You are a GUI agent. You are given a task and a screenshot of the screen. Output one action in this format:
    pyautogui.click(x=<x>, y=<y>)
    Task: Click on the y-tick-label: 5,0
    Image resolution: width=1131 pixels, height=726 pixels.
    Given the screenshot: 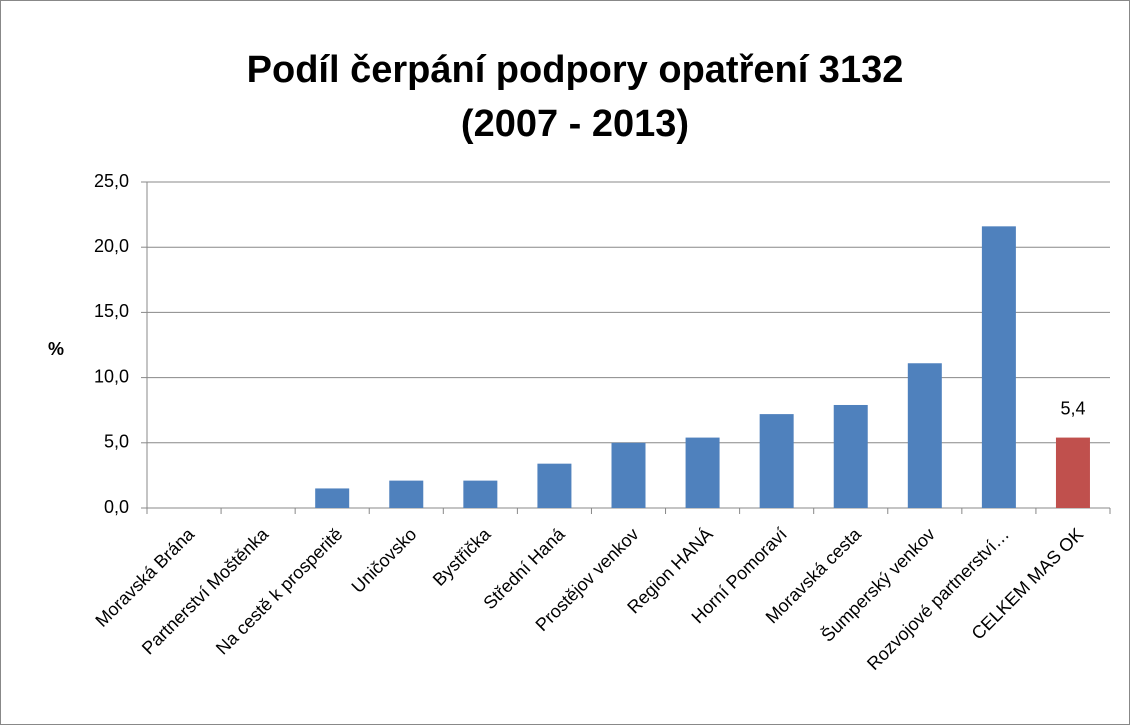 What is the action you would take?
    pyautogui.click(x=116, y=442)
    